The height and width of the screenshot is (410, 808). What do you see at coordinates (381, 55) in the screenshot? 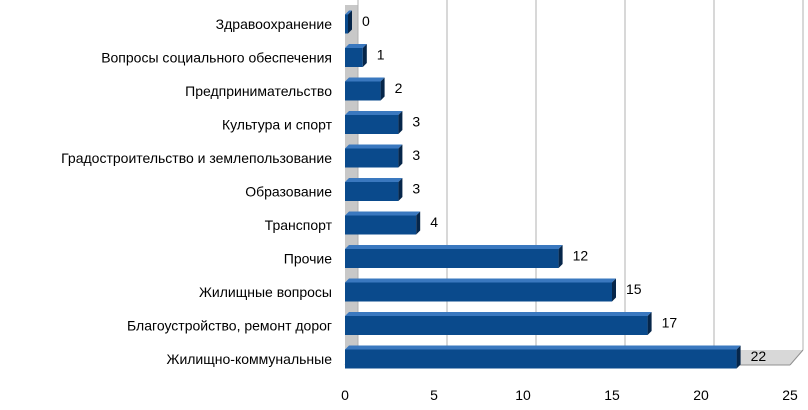
I see `data-label: 1` at bounding box center [381, 55].